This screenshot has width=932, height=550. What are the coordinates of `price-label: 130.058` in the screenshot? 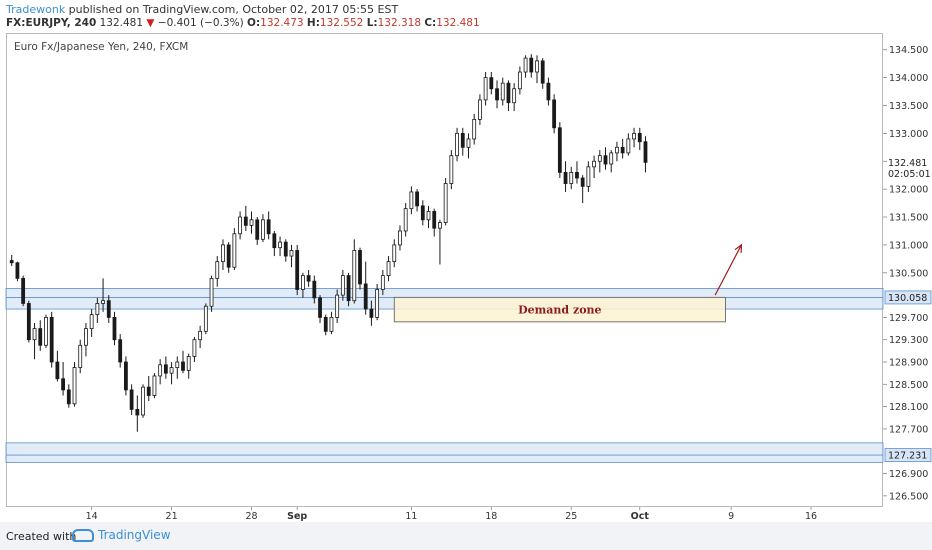 It's located at (907, 298).